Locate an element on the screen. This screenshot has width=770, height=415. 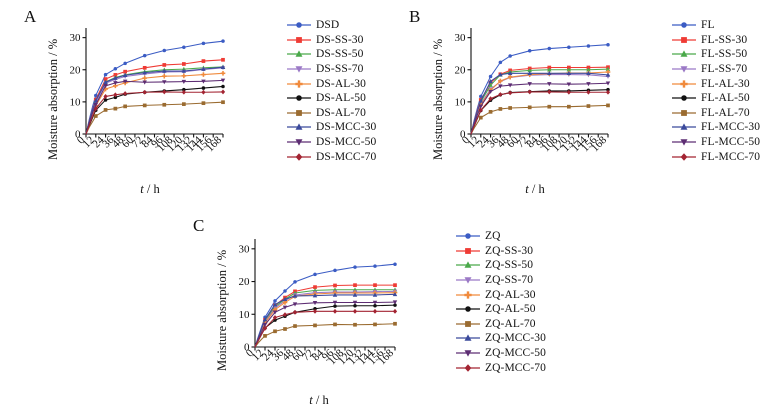
x-axis-label-b: t / h is located at coordinates (535, 189).